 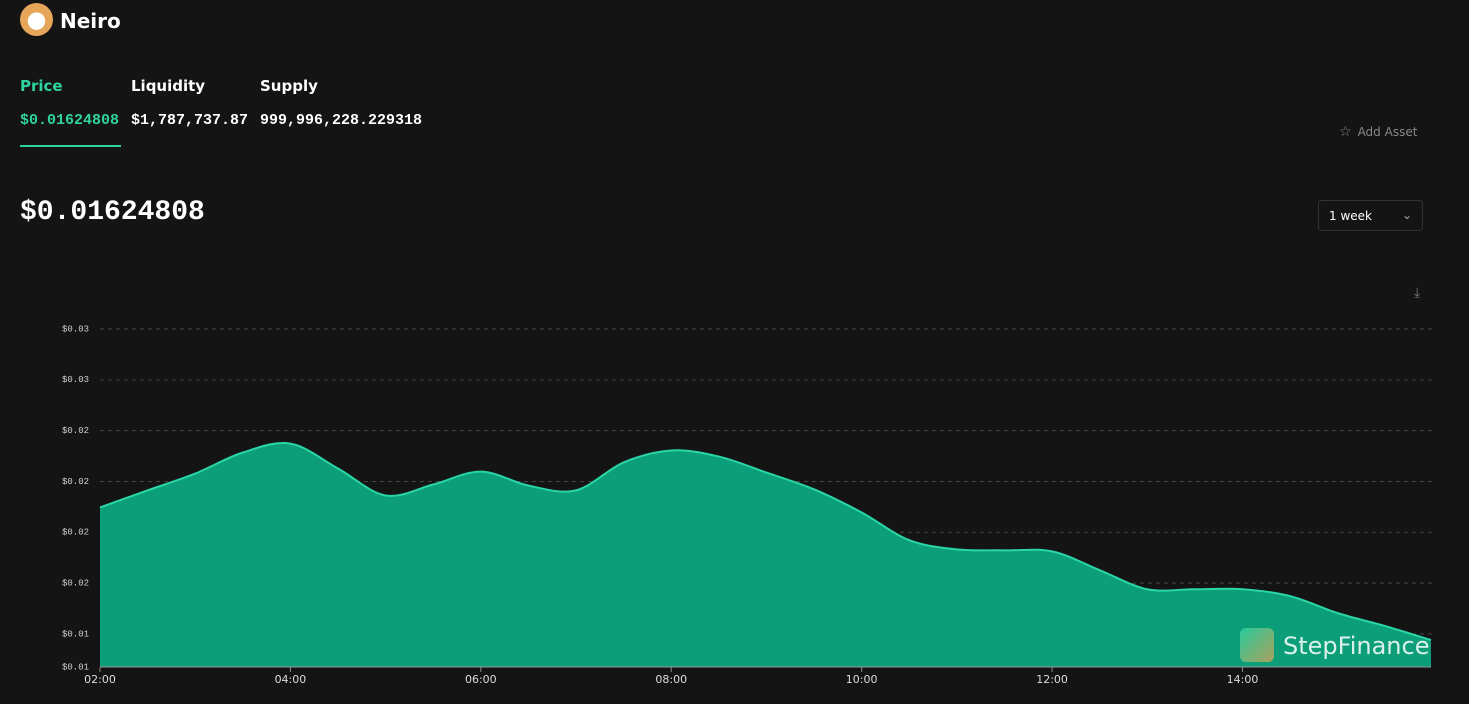 What do you see at coordinates (1052, 679) in the screenshot?
I see `x-tick-label xt: 12:00` at bounding box center [1052, 679].